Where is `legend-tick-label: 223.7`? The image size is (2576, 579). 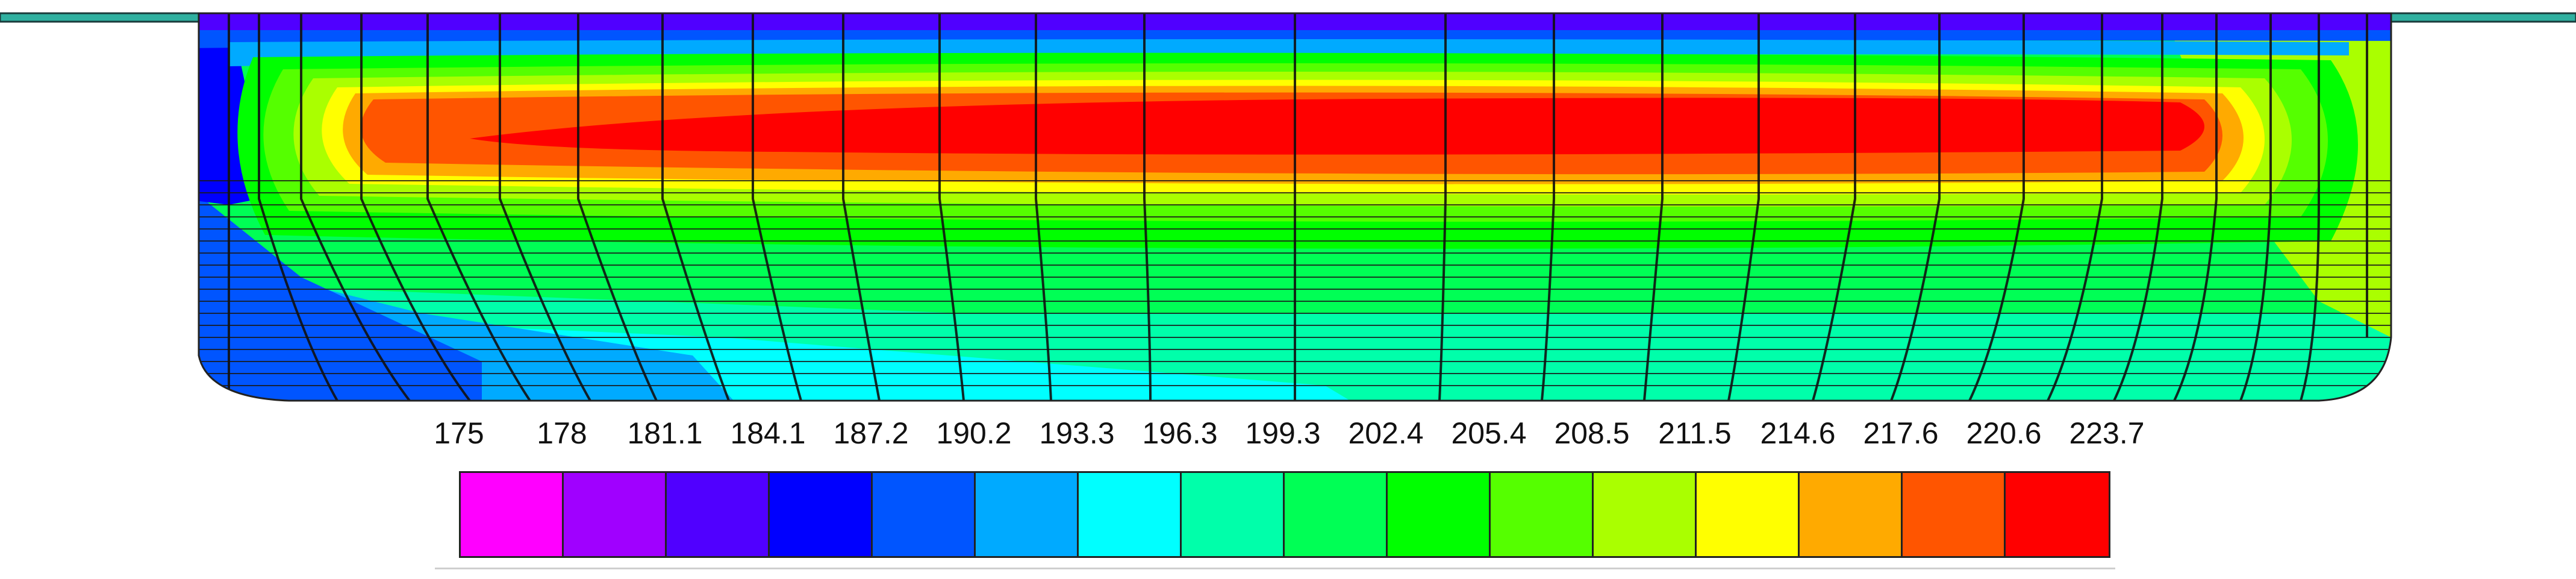
legend-tick-label: 223.7 is located at coordinates (2107, 433).